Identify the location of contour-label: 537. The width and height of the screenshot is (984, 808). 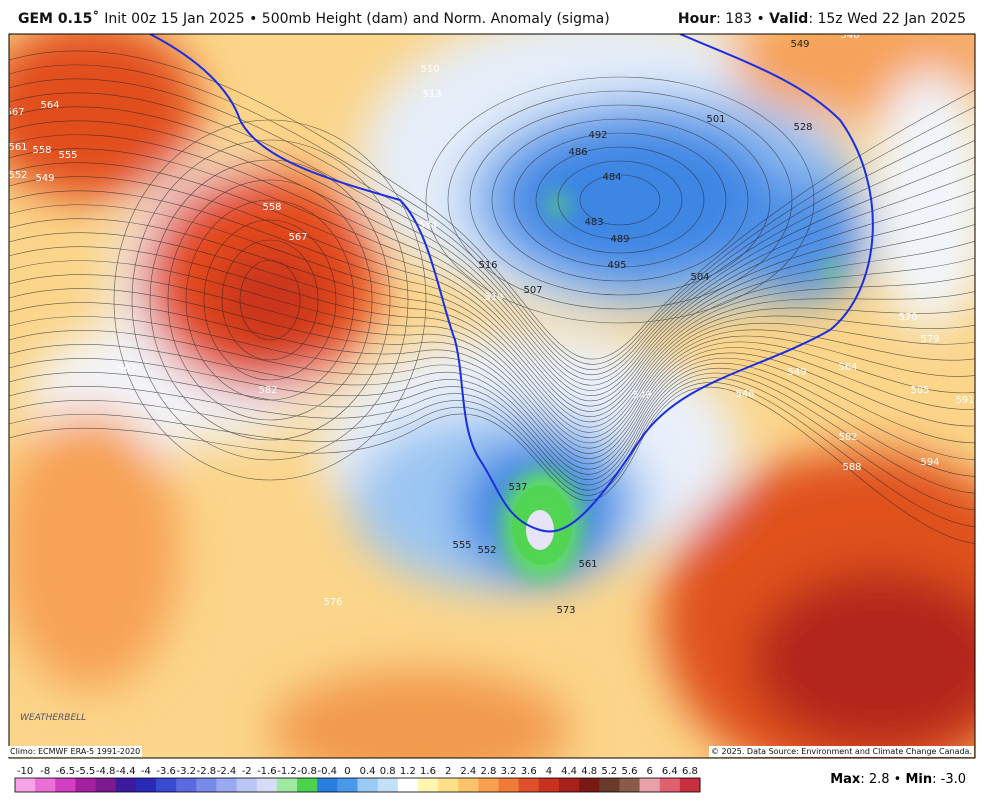
(517, 487).